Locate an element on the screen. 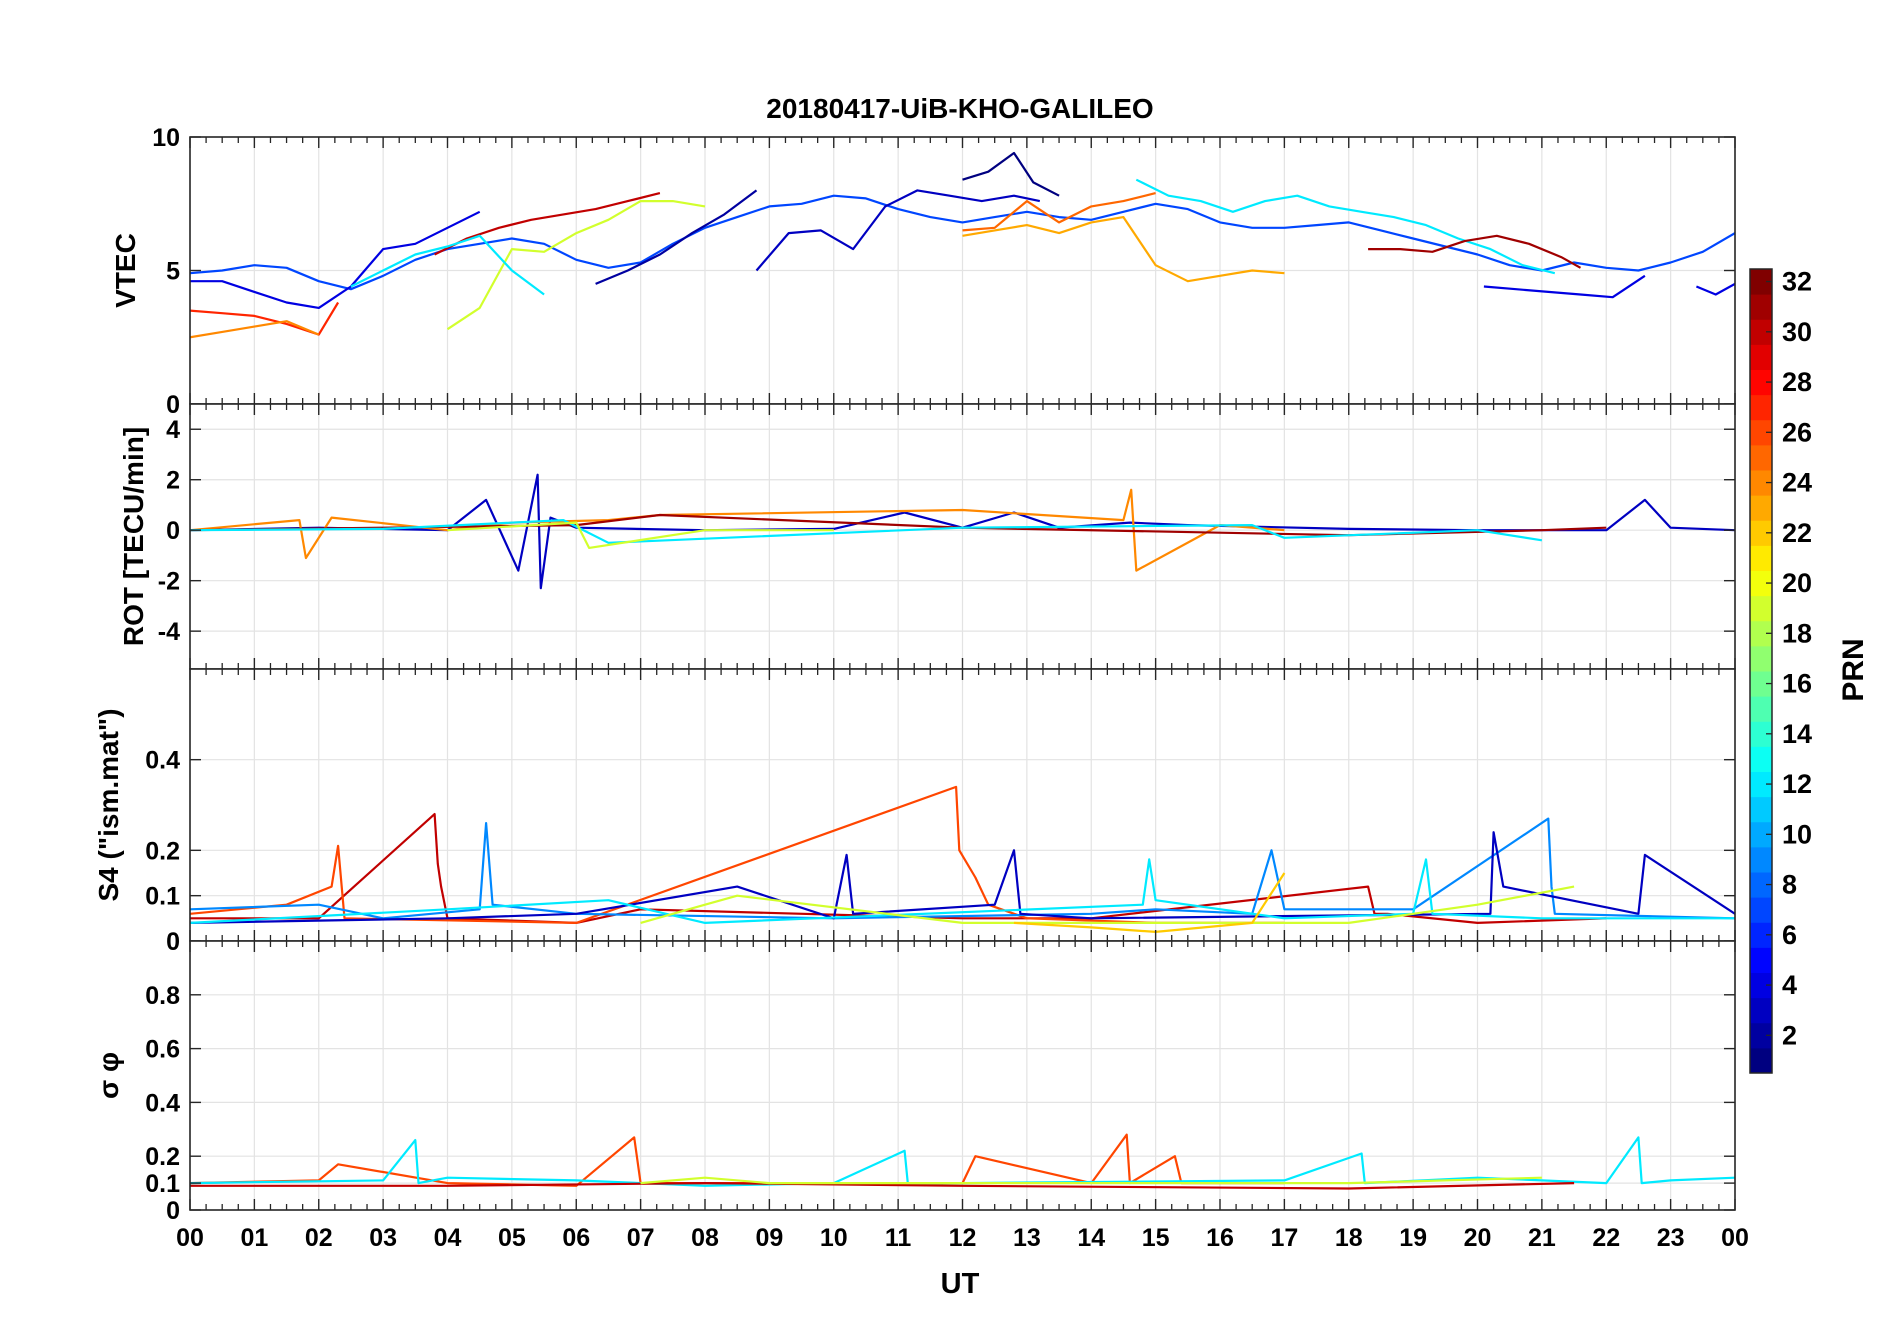 The image size is (1902, 1330). x-tick-label: 12 is located at coordinates (963, 1238).